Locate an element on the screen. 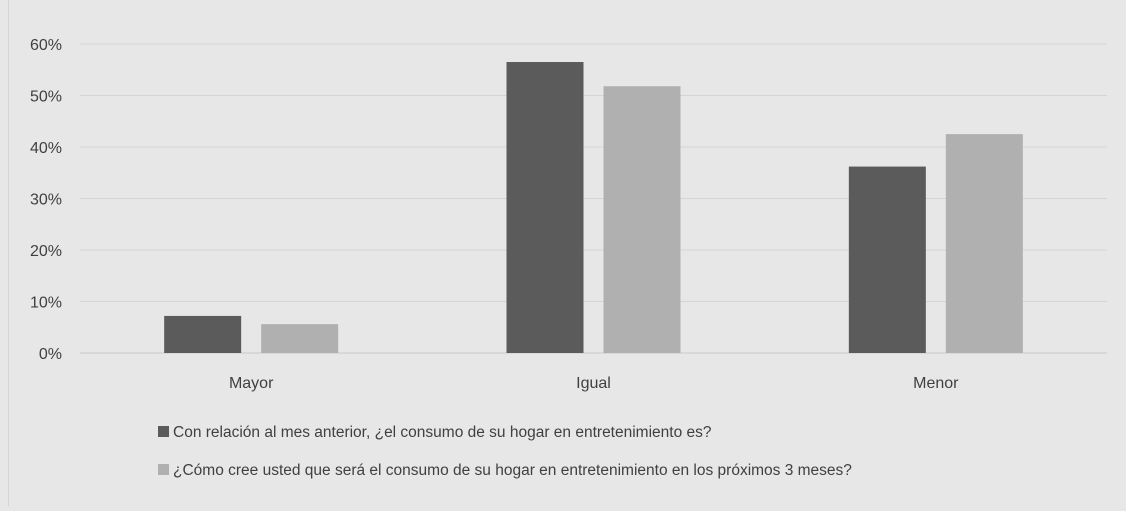  x-category-label: Igual is located at coordinates (593, 383).